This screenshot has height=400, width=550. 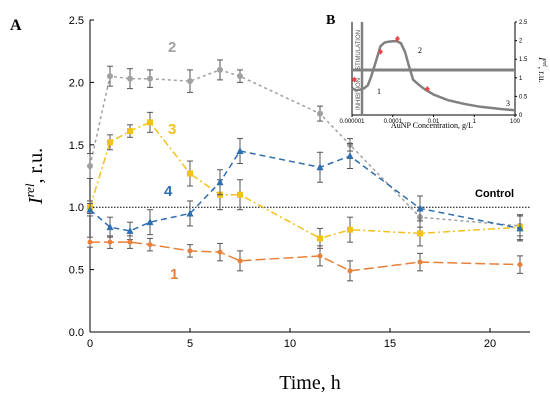 I want to click on main-y-tick-label: 0.0, so click(x=76, y=333).